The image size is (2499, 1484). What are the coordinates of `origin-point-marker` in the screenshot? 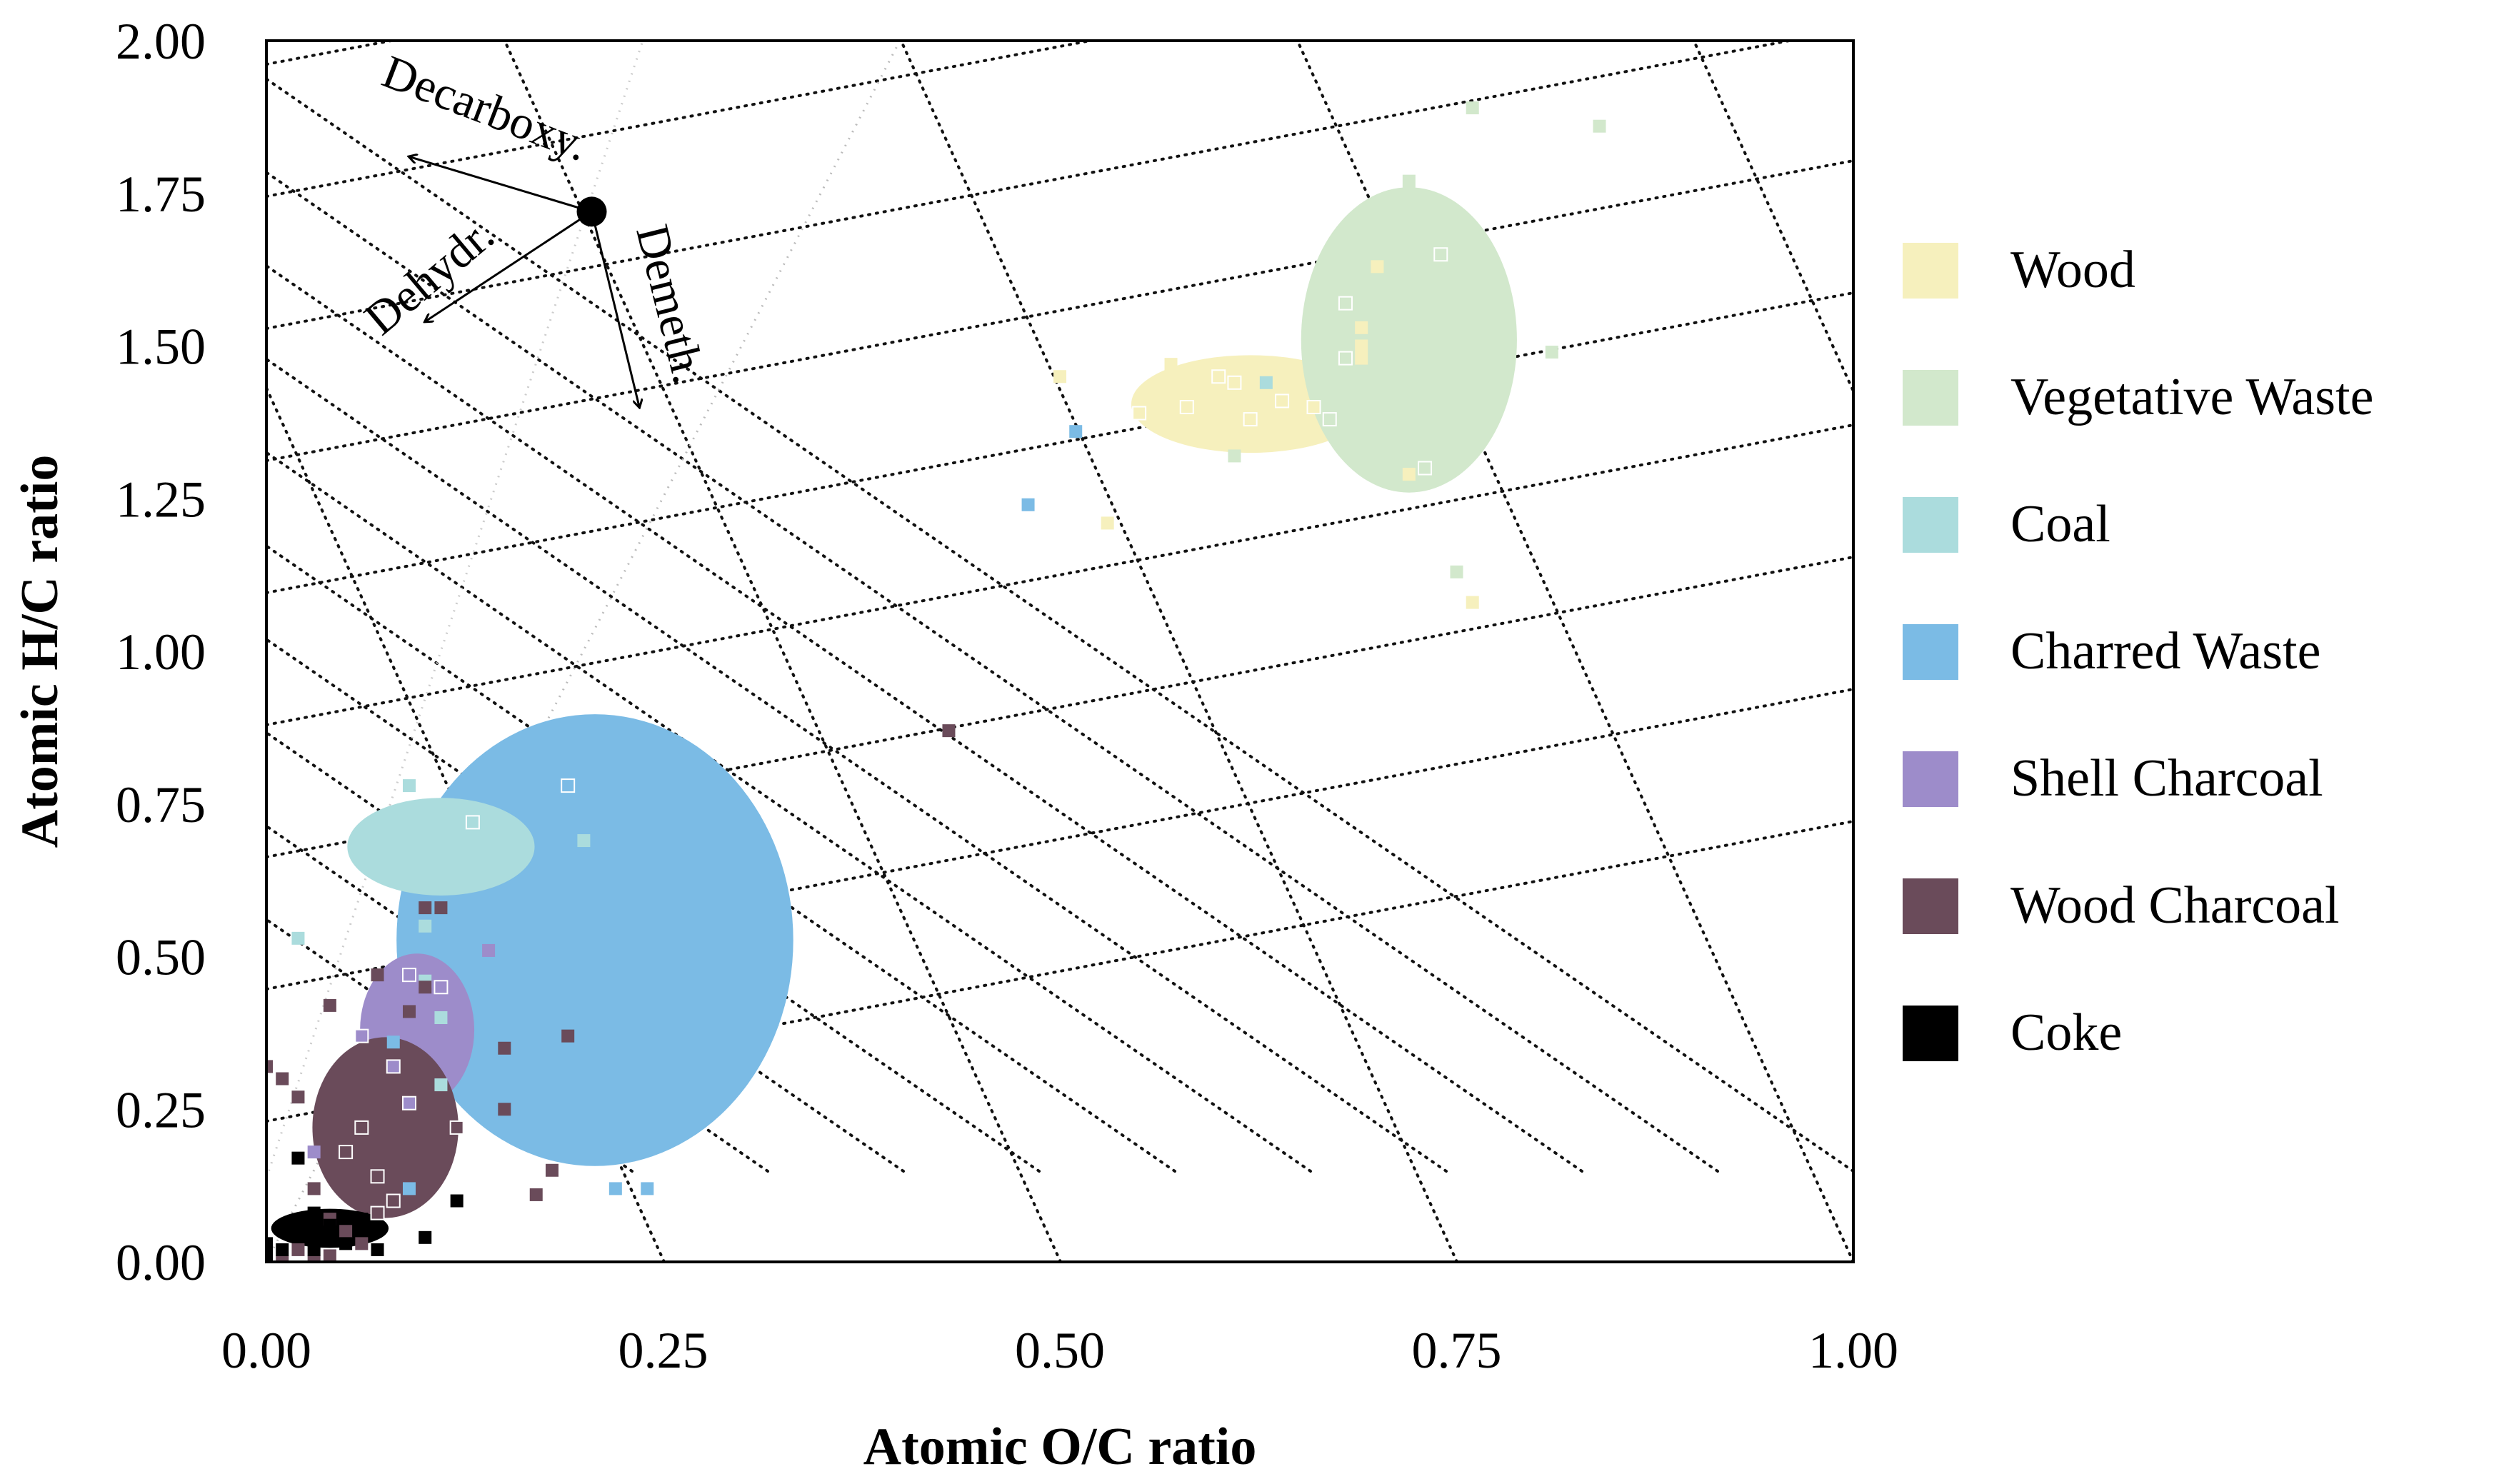 It's located at (591, 212).